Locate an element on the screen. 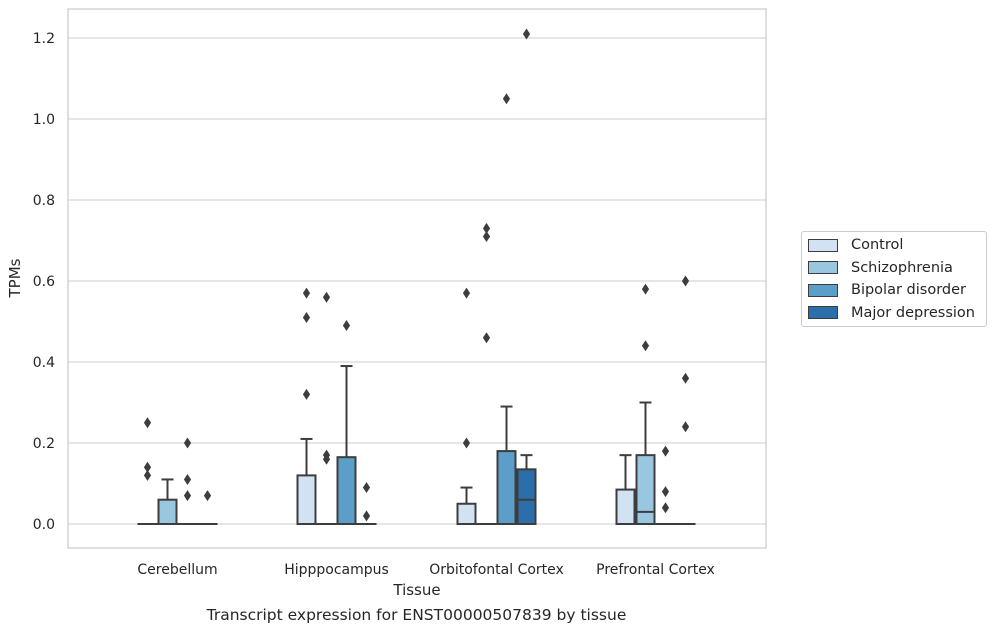  legend-item: Major depression is located at coordinates (891, 313).